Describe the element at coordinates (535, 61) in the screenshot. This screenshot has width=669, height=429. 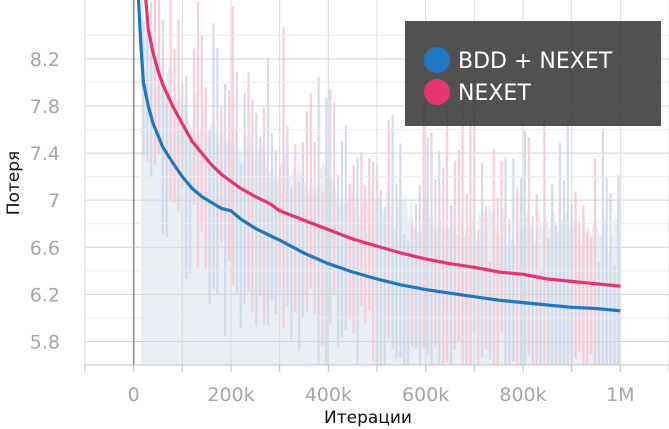
I see `legend-label-bdd-nexet: BDD + NEXET` at that location.